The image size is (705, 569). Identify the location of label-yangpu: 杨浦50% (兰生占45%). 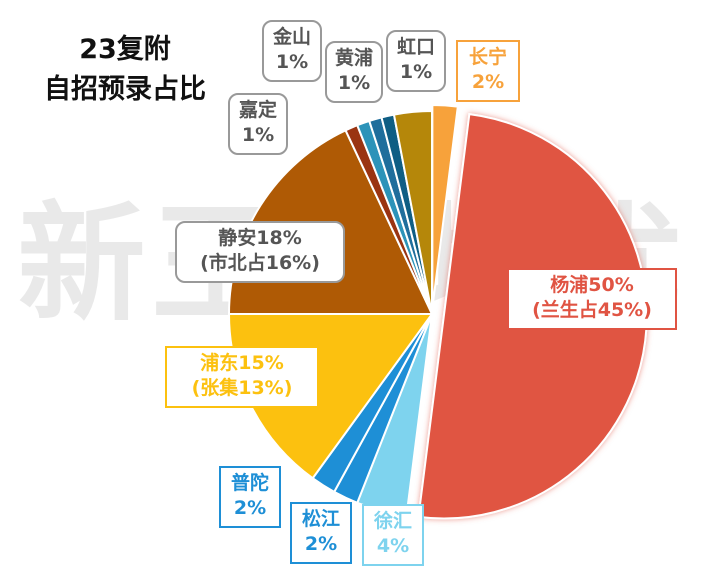
(592, 299).